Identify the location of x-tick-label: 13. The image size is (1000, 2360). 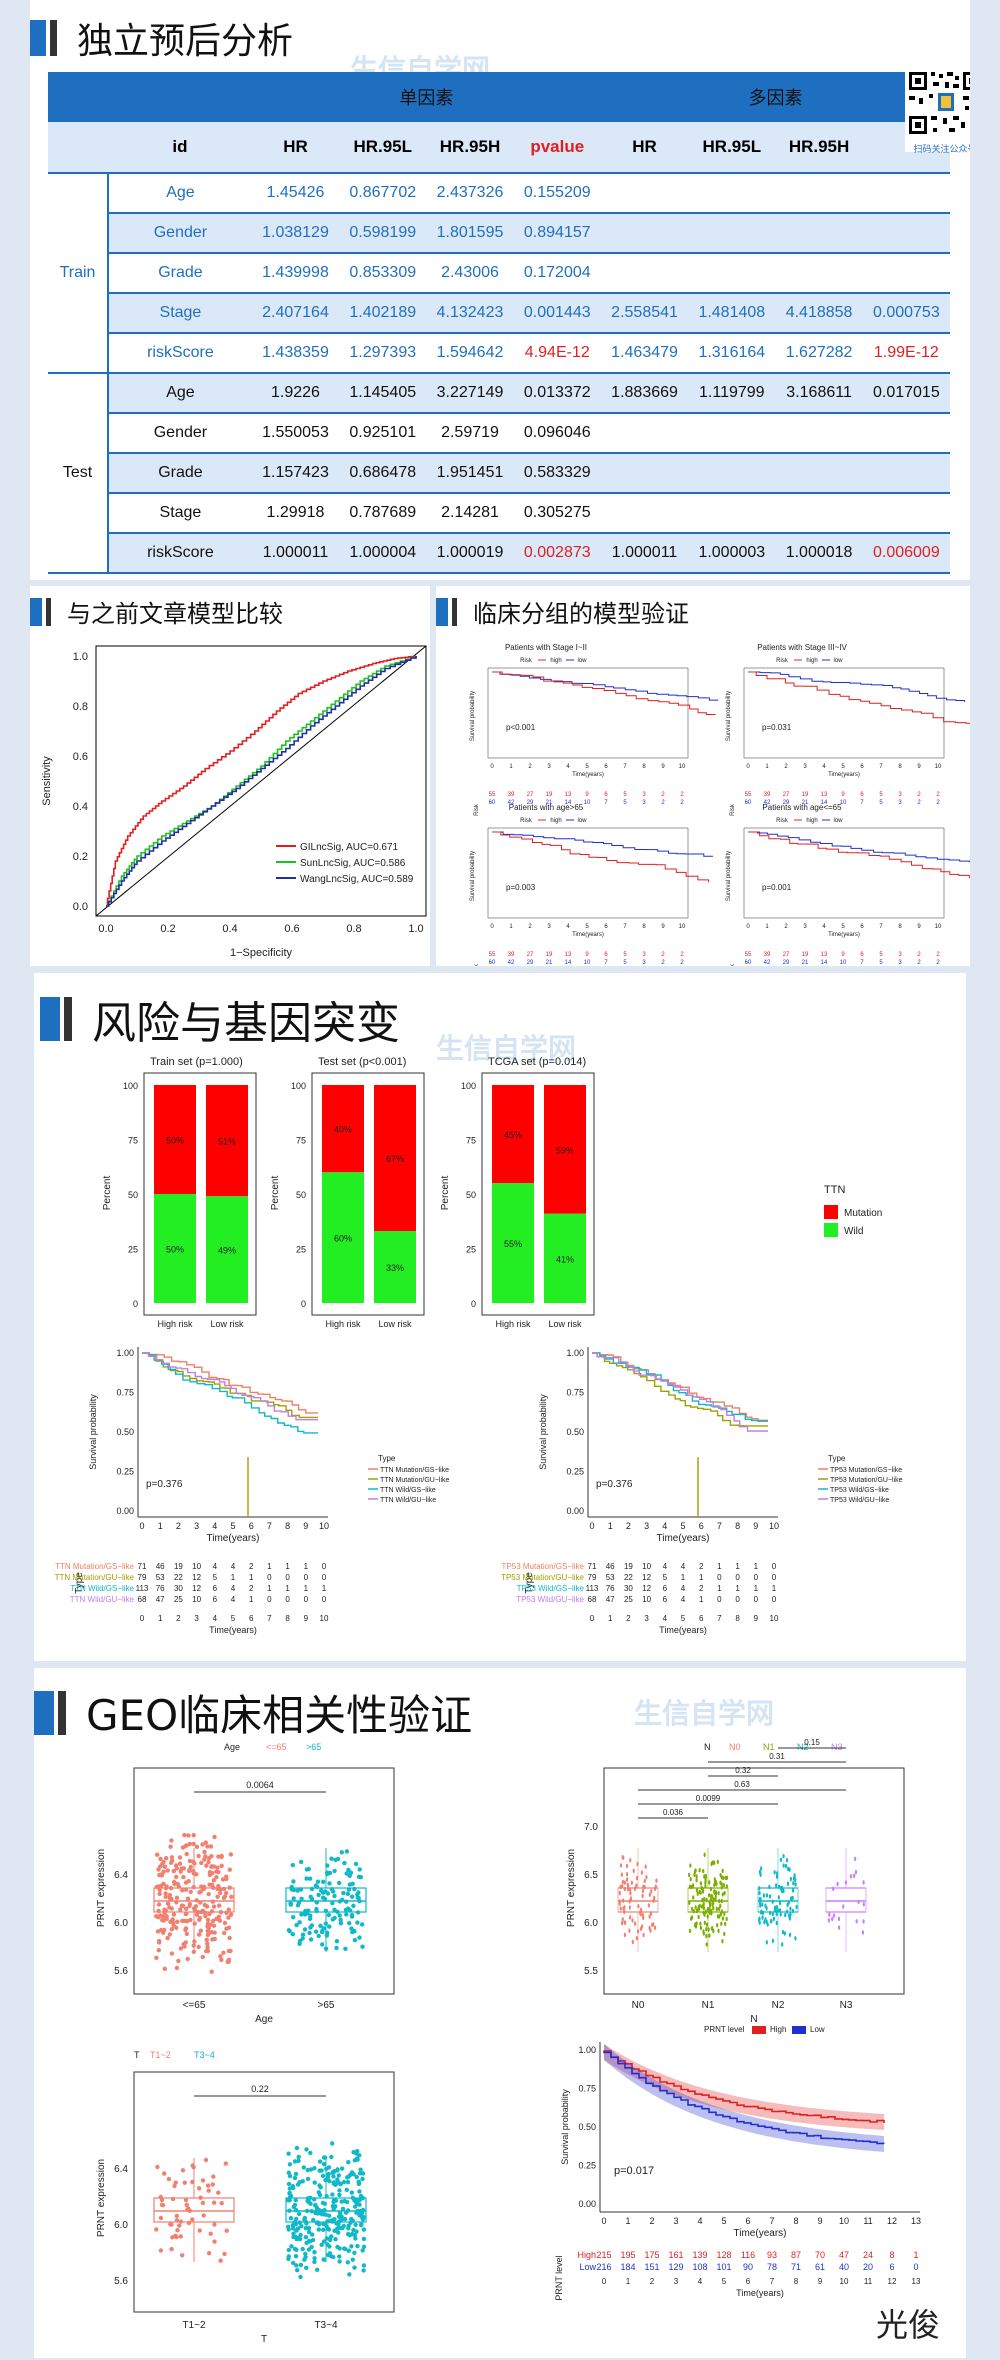
(916, 2221).